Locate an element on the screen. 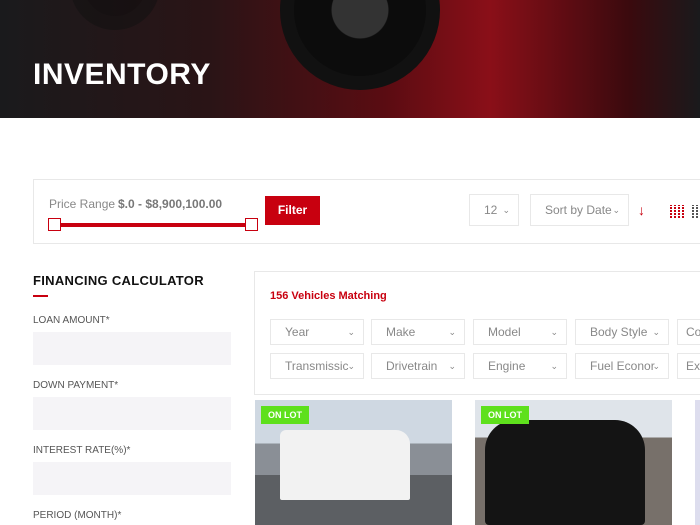  vehicle-card is located at coordinates (697, 462).